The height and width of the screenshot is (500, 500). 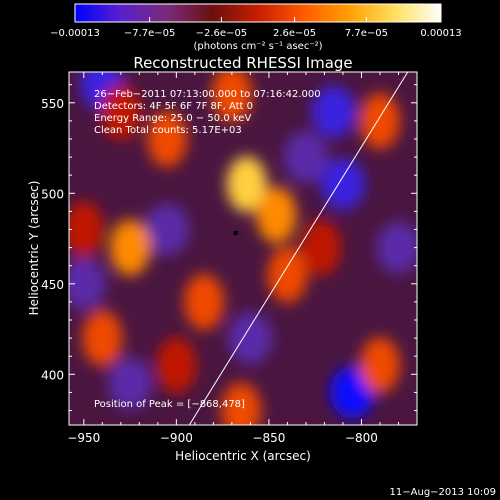 I want to click on x-tick-label: −850, so click(x=268, y=438).